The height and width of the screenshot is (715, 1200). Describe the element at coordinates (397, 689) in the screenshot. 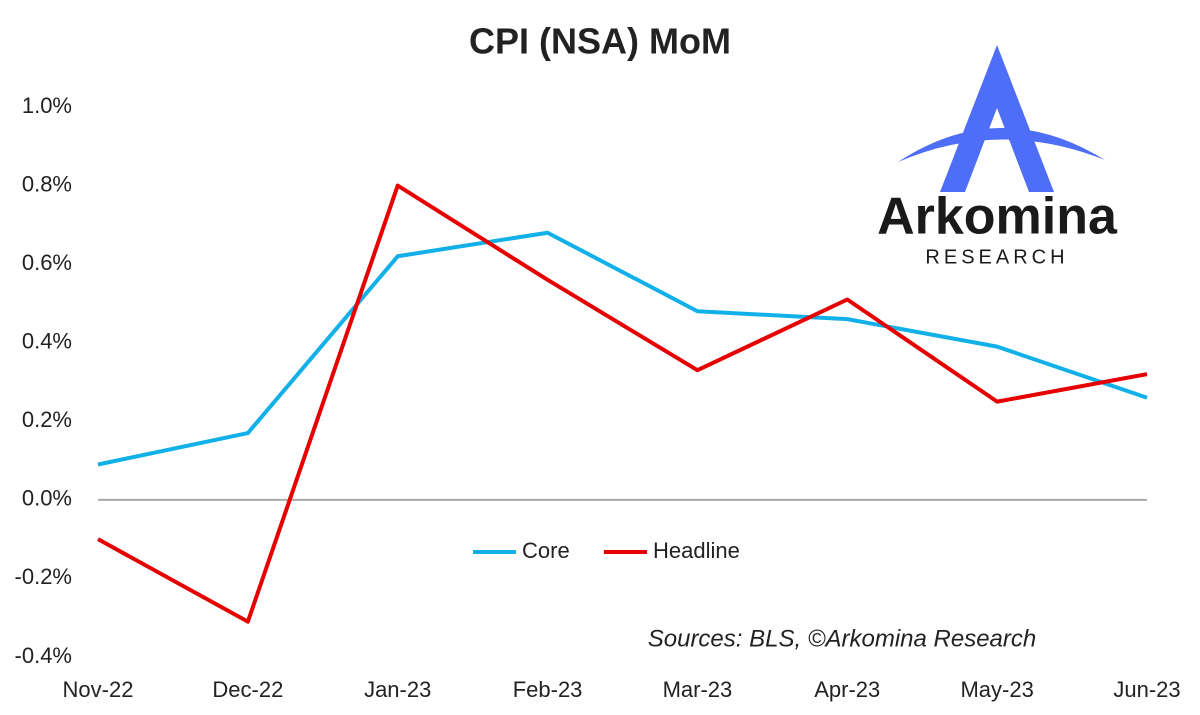

I see `x-tick-label: Jan-23` at that location.